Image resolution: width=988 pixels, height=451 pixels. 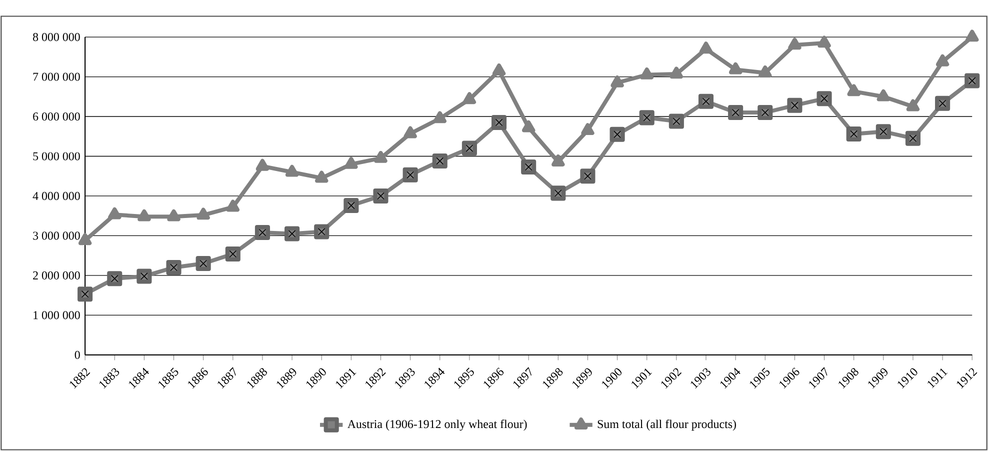 What do you see at coordinates (56, 275) in the screenshot?
I see `y-tick-label: 2 000 000` at bounding box center [56, 275].